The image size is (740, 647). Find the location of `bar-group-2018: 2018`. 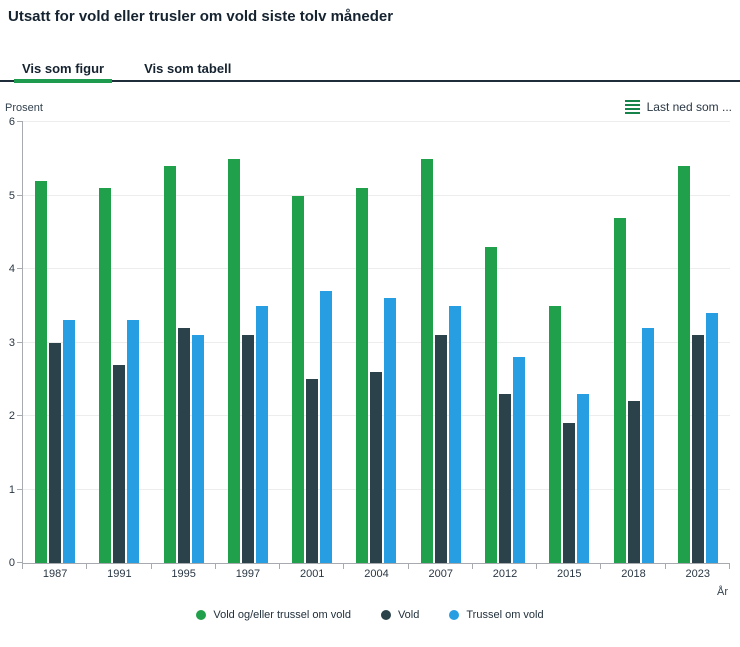

bar-group-2018: 2018 is located at coordinates (633, 351).